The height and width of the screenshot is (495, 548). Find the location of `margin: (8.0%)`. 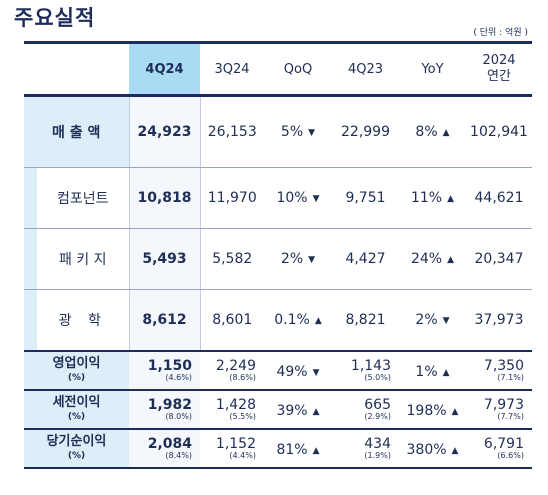

margin: (8.0%) is located at coordinates (178, 416).